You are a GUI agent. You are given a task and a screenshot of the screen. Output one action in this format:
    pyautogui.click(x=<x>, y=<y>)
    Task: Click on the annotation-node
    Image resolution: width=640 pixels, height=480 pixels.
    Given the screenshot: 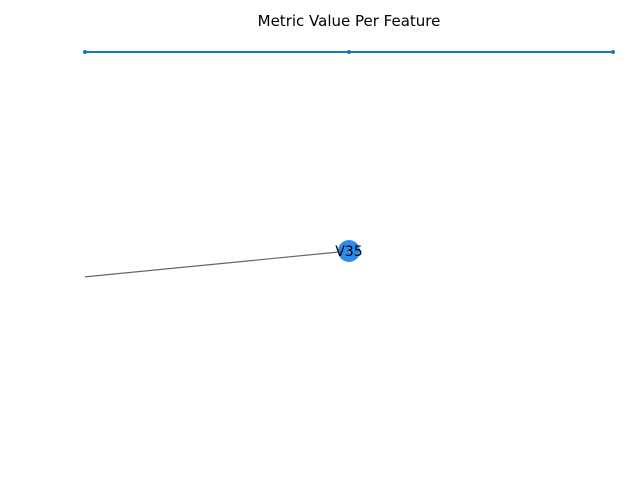 What is the action you would take?
    pyautogui.click(x=349, y=251)
    